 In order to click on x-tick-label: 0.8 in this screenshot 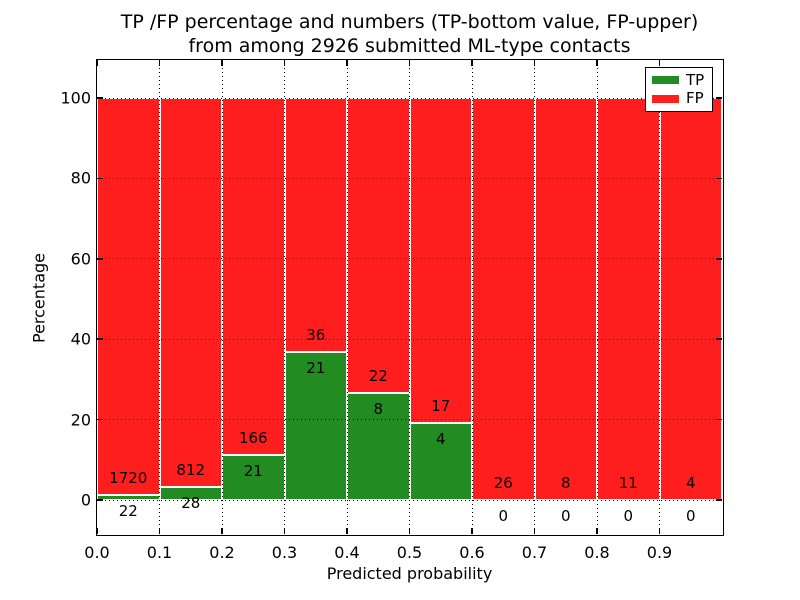, I will do `click(597, 552)`.